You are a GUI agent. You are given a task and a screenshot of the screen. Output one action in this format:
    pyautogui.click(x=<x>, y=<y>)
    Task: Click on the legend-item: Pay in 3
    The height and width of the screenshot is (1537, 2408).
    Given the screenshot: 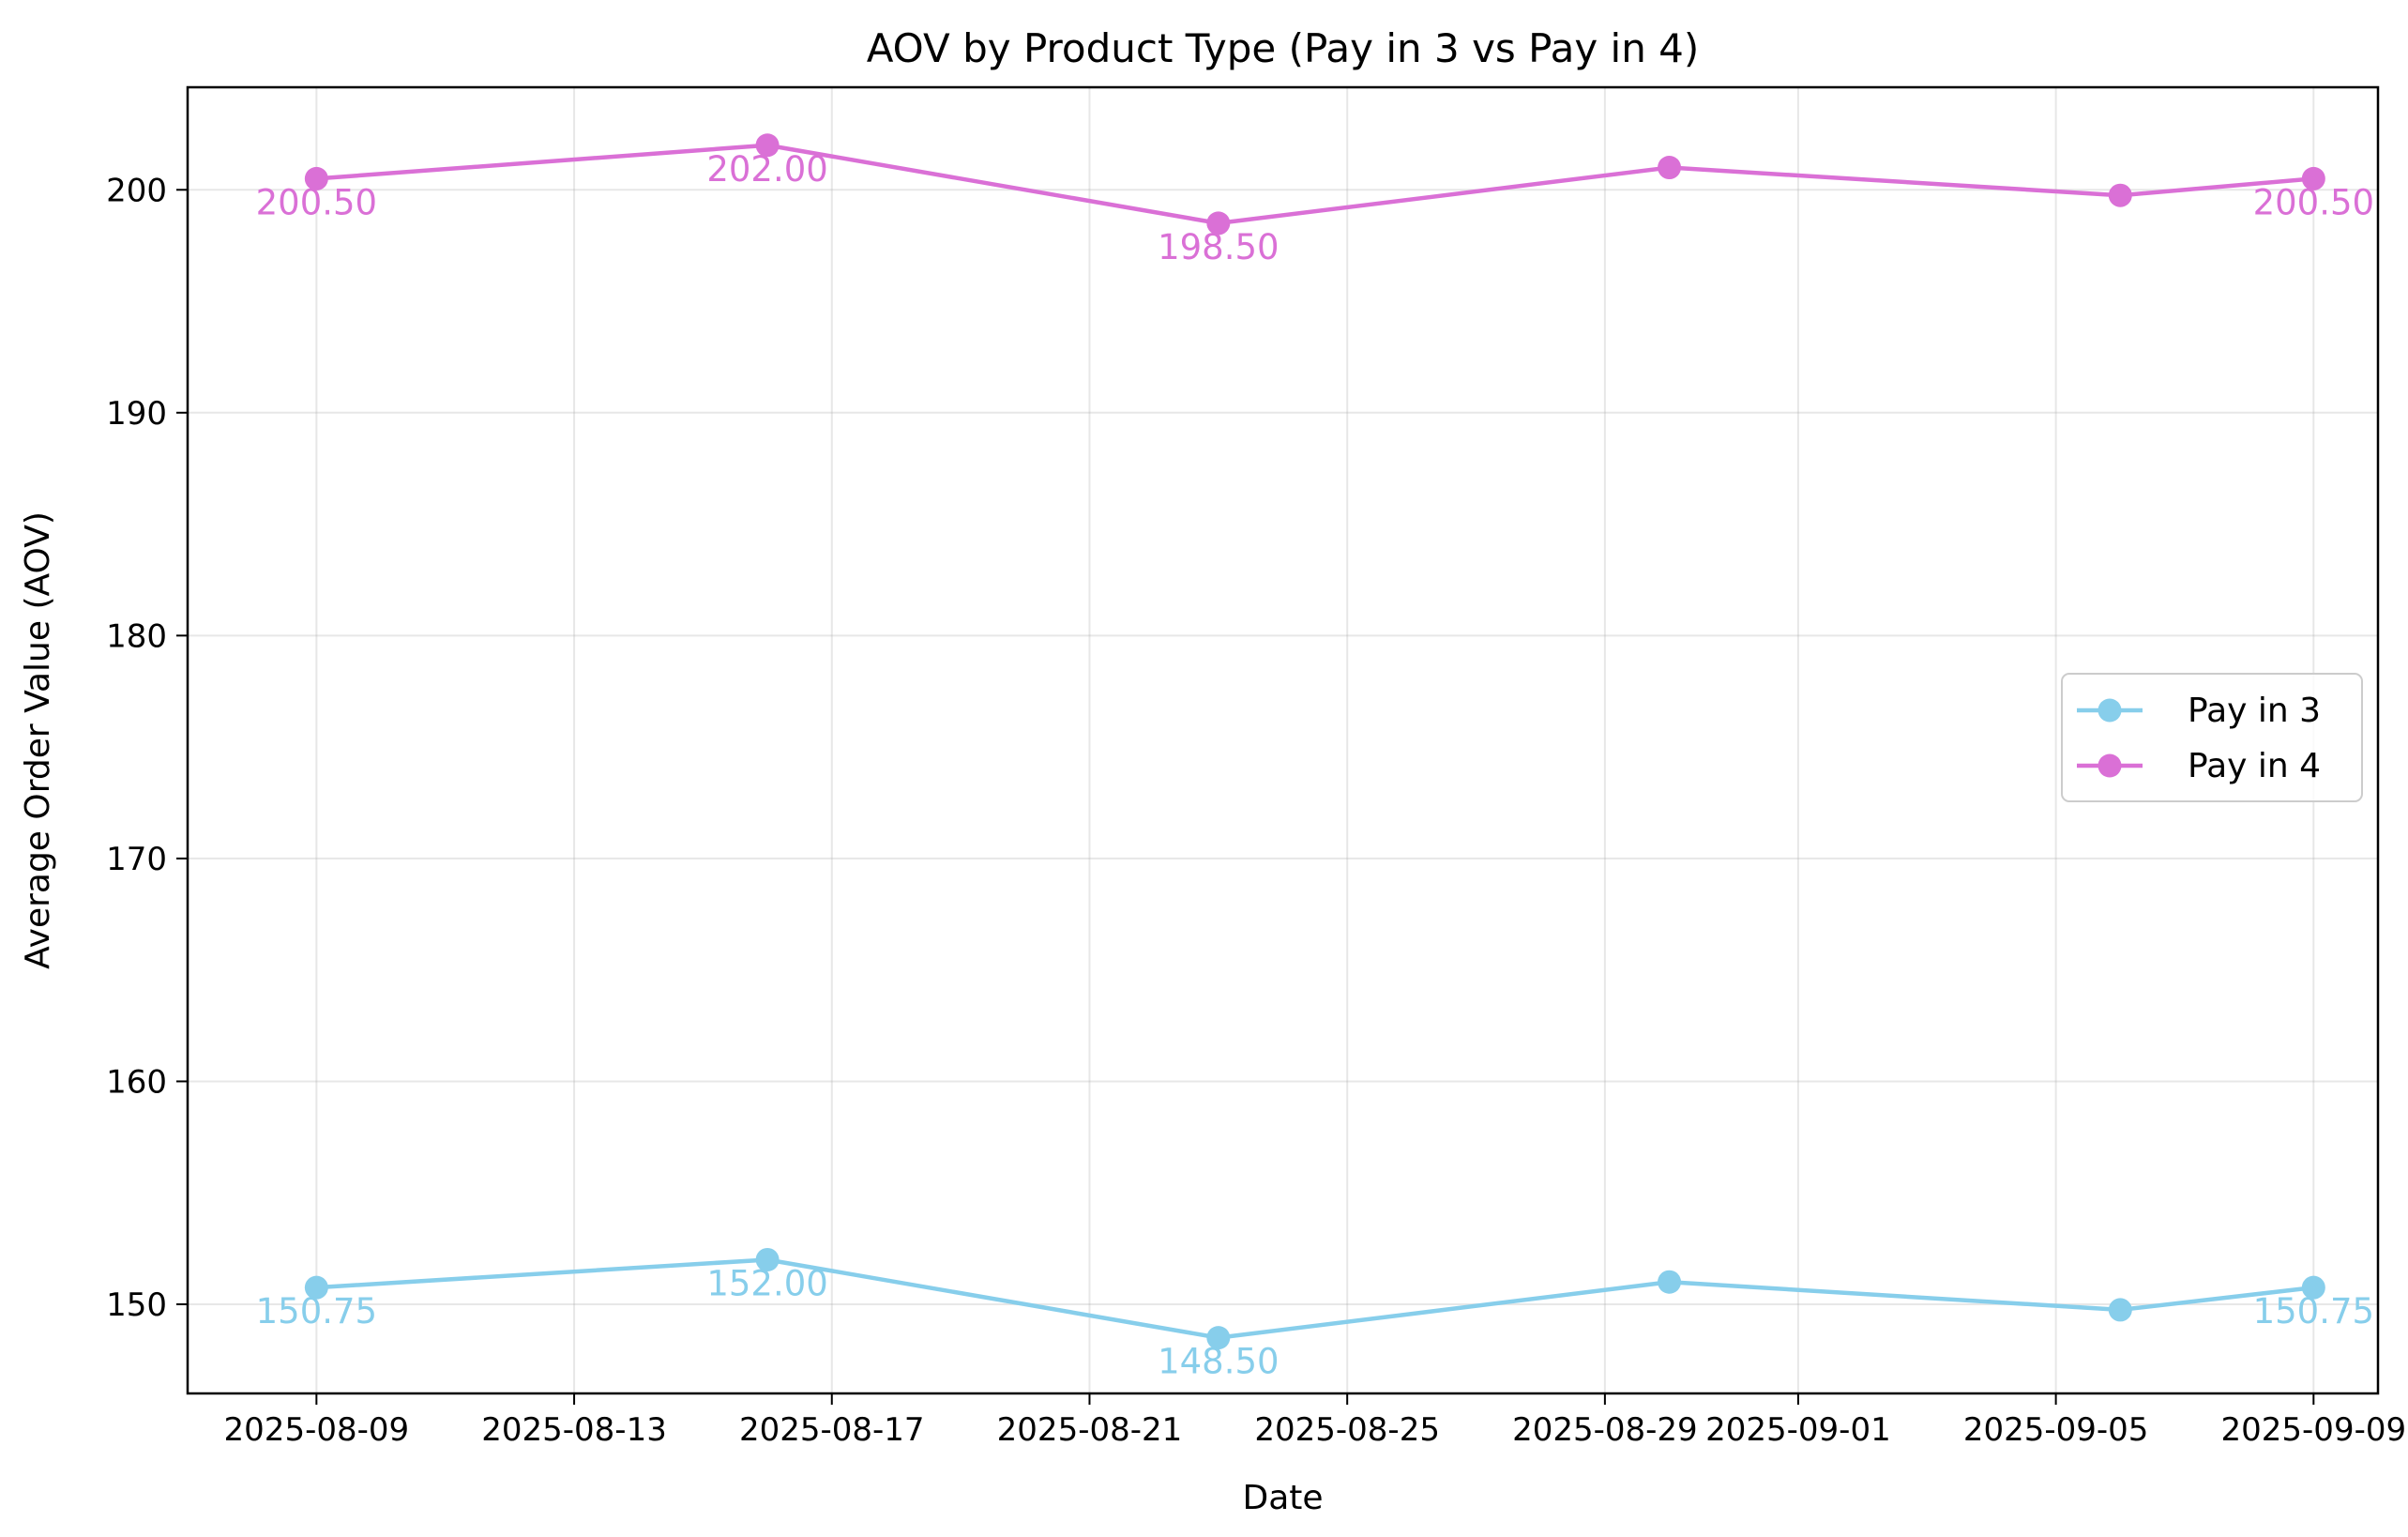 What is the action you would take?
    pyautogui.click(x=2199, y=711)
    